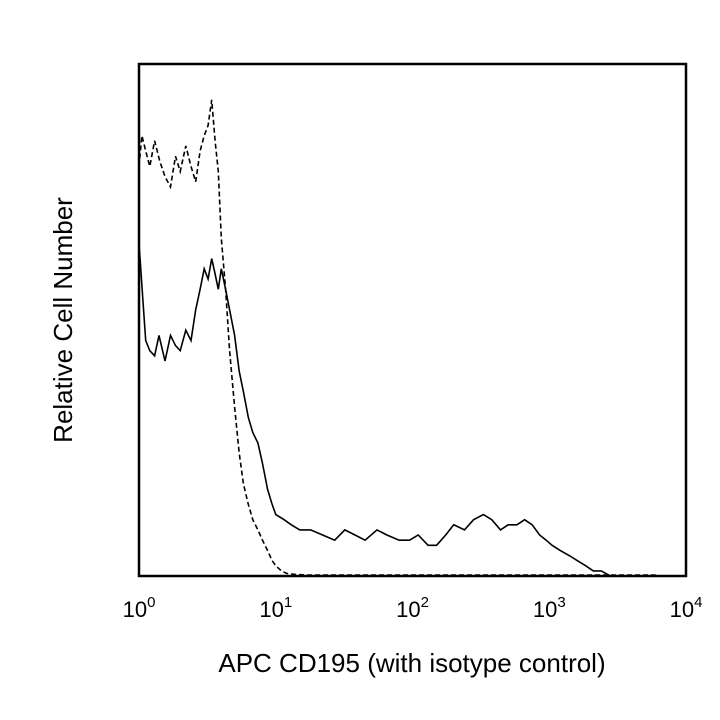  I want to click on x-tick-labels: 10⁰ 10¹ 10² 10³ 10⁴, so click(413, 608).